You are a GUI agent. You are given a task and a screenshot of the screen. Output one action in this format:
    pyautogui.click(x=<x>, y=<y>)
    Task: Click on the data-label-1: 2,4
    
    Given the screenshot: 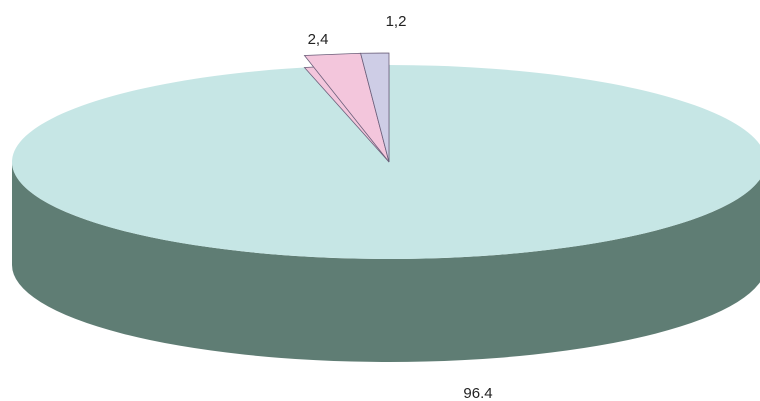 What is the action you would take?
    pyautogui.click(x=318, y=39)
    